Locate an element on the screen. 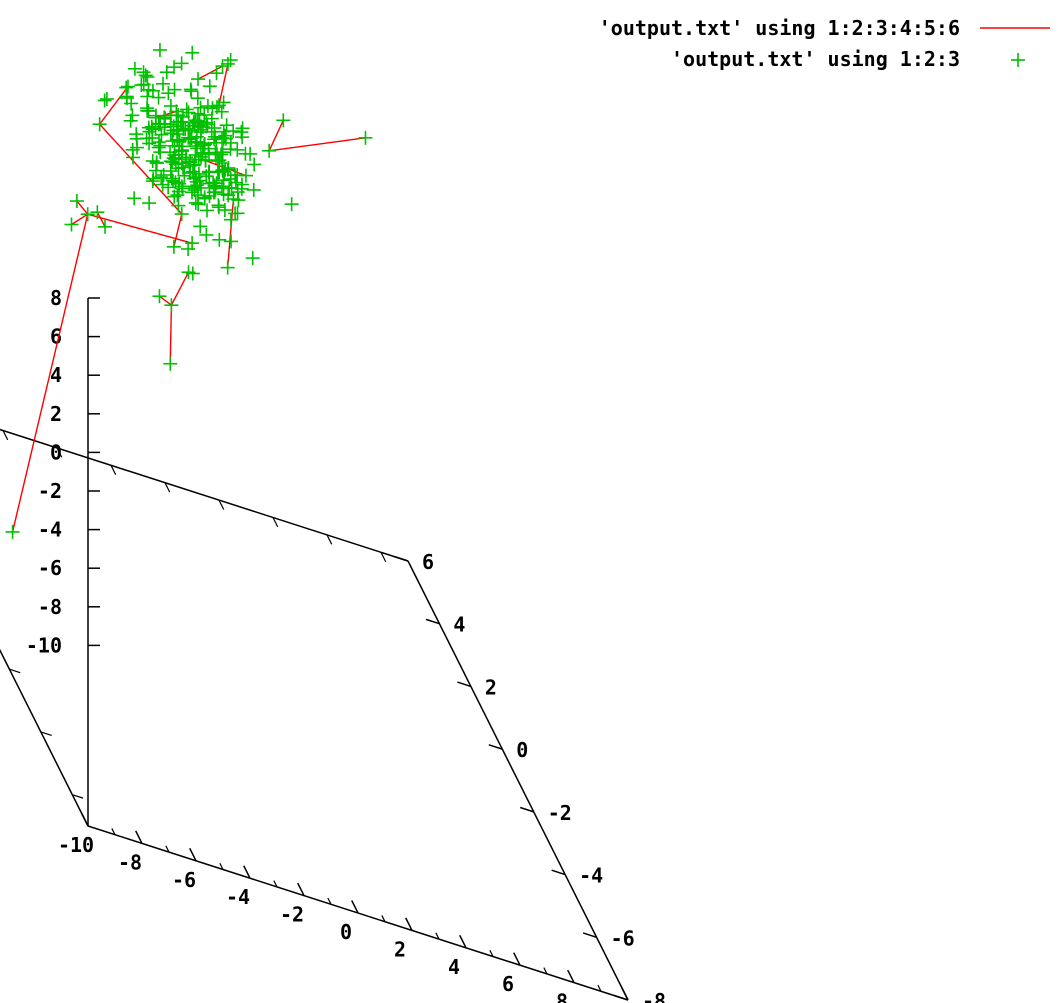 The image size is (1058, 1003). x-tick-label: -10 is located at coordinates (76, 845).